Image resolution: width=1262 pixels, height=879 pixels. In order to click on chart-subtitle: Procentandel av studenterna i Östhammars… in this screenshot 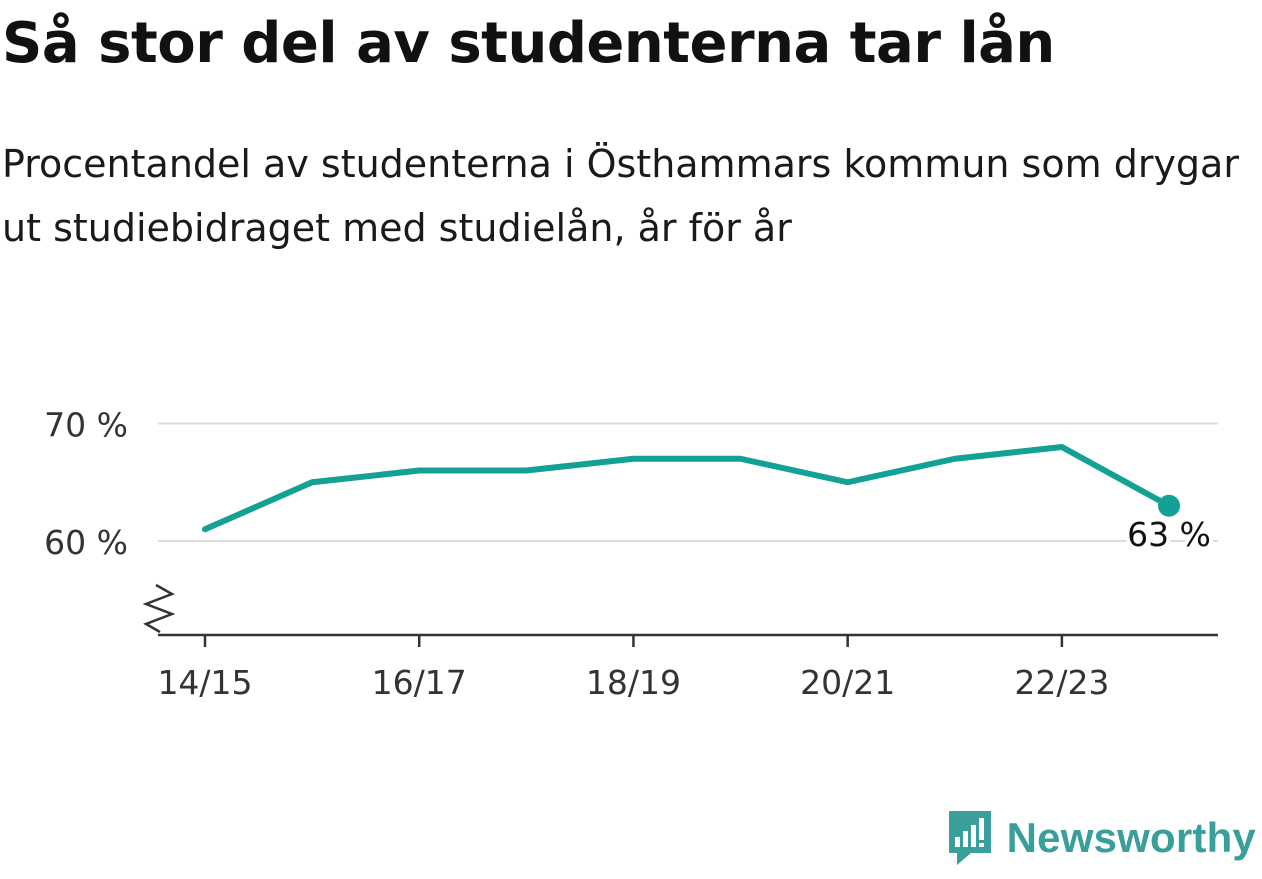, I will do `click(620, 196)`.